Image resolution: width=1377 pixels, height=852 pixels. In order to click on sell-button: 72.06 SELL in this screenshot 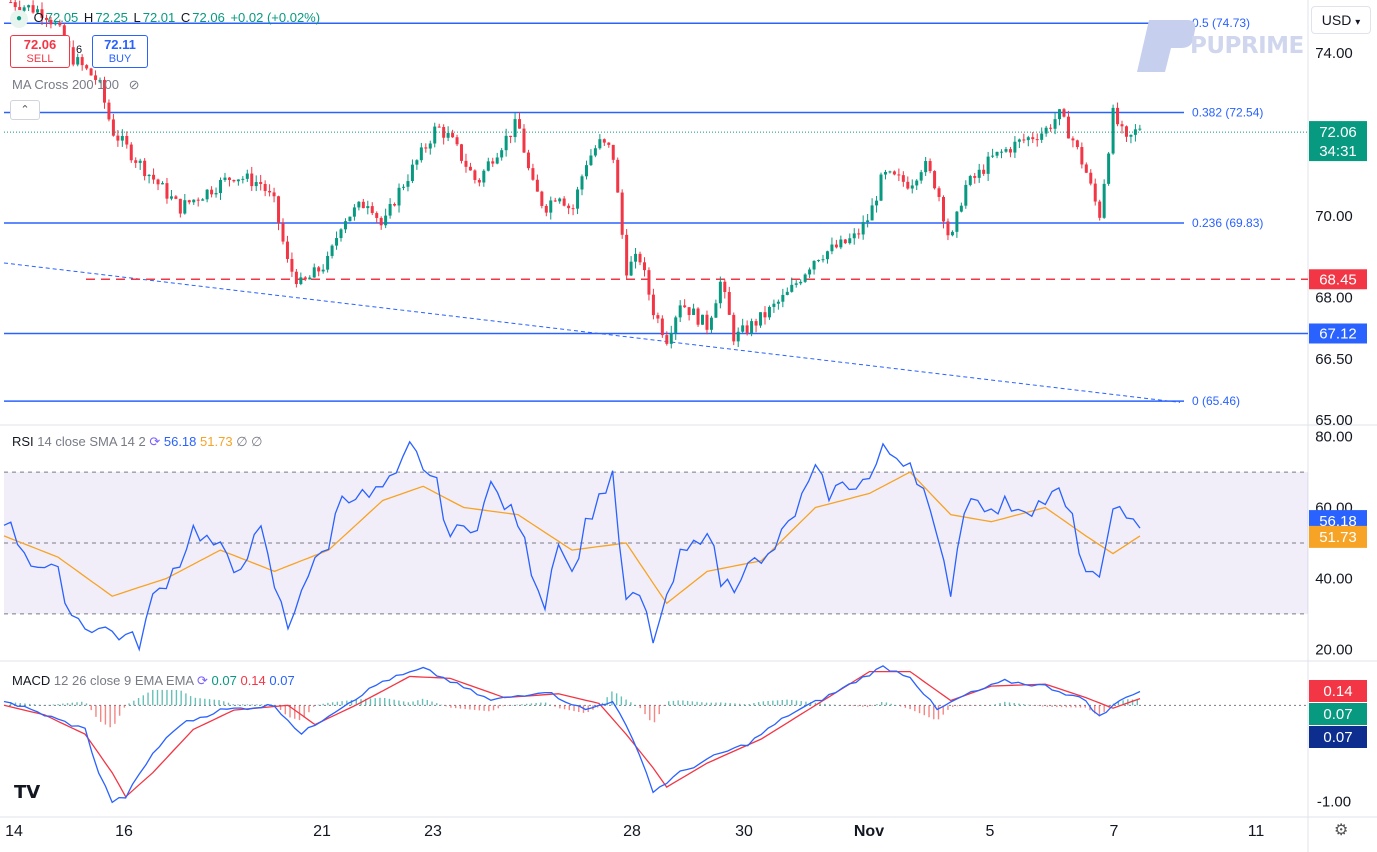, I will do `click(40, 51)`.